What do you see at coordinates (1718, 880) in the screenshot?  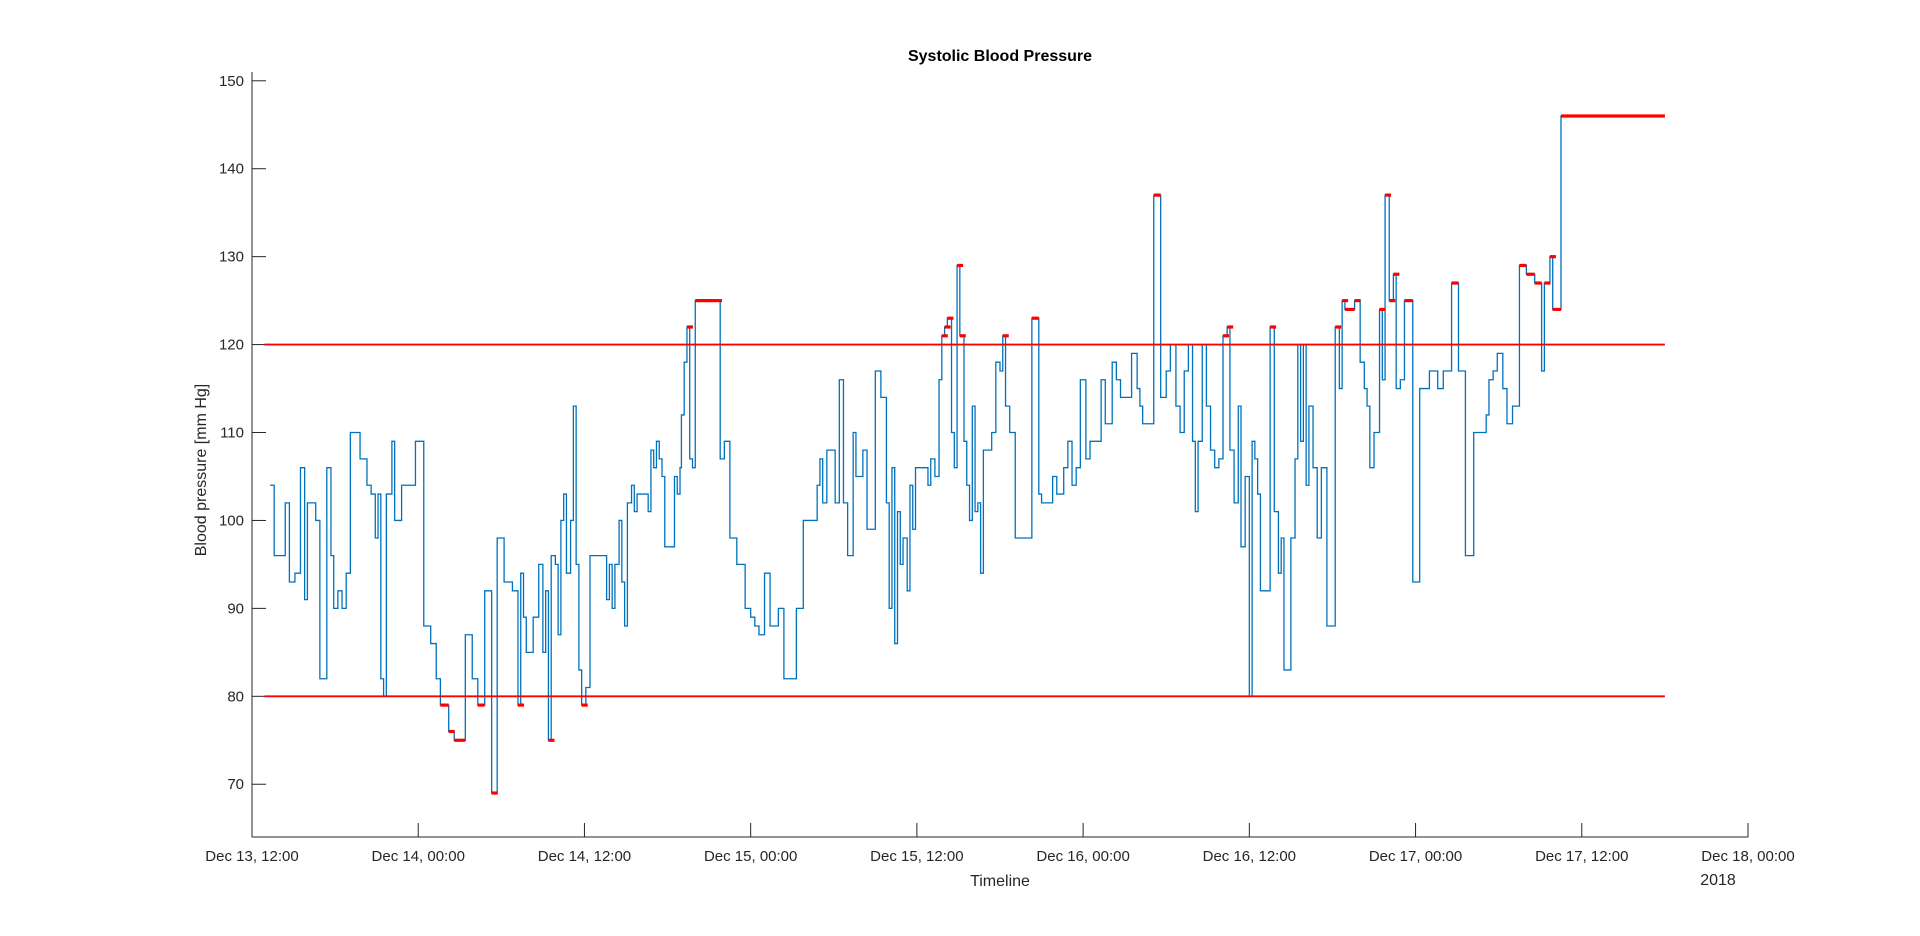 I see `x-axis-year-label: 2018` at bounding box center [1718, 880].